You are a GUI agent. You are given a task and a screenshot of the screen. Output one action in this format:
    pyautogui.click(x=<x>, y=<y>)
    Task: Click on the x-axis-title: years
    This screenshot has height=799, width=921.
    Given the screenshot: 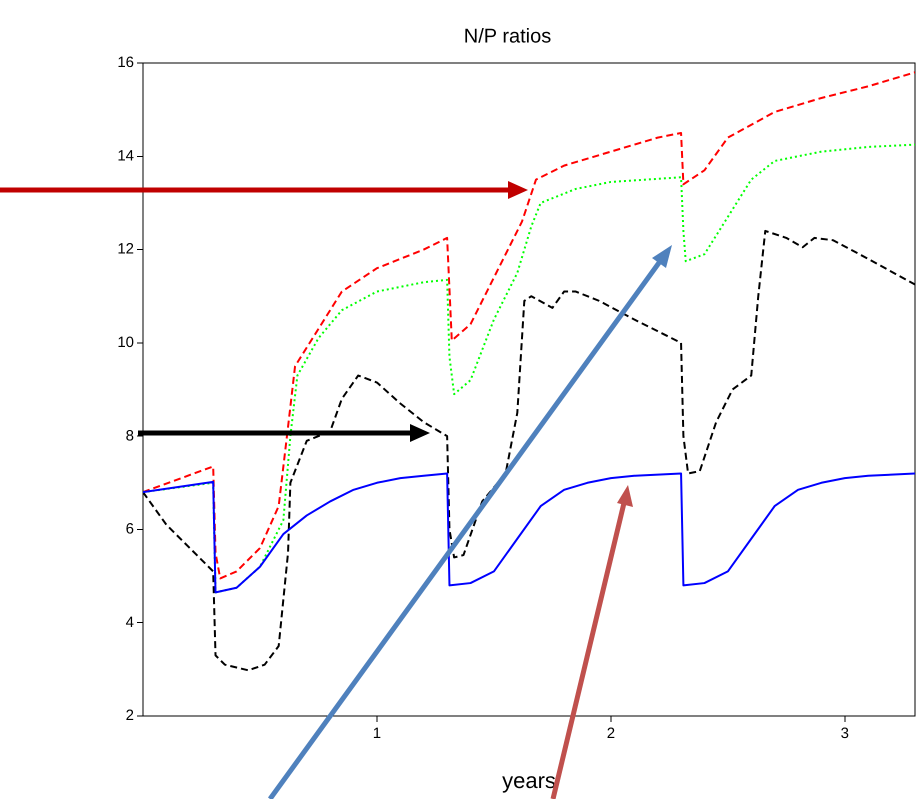 What is the action you would take?
    pyautogui.click(x=529, y=780)
    